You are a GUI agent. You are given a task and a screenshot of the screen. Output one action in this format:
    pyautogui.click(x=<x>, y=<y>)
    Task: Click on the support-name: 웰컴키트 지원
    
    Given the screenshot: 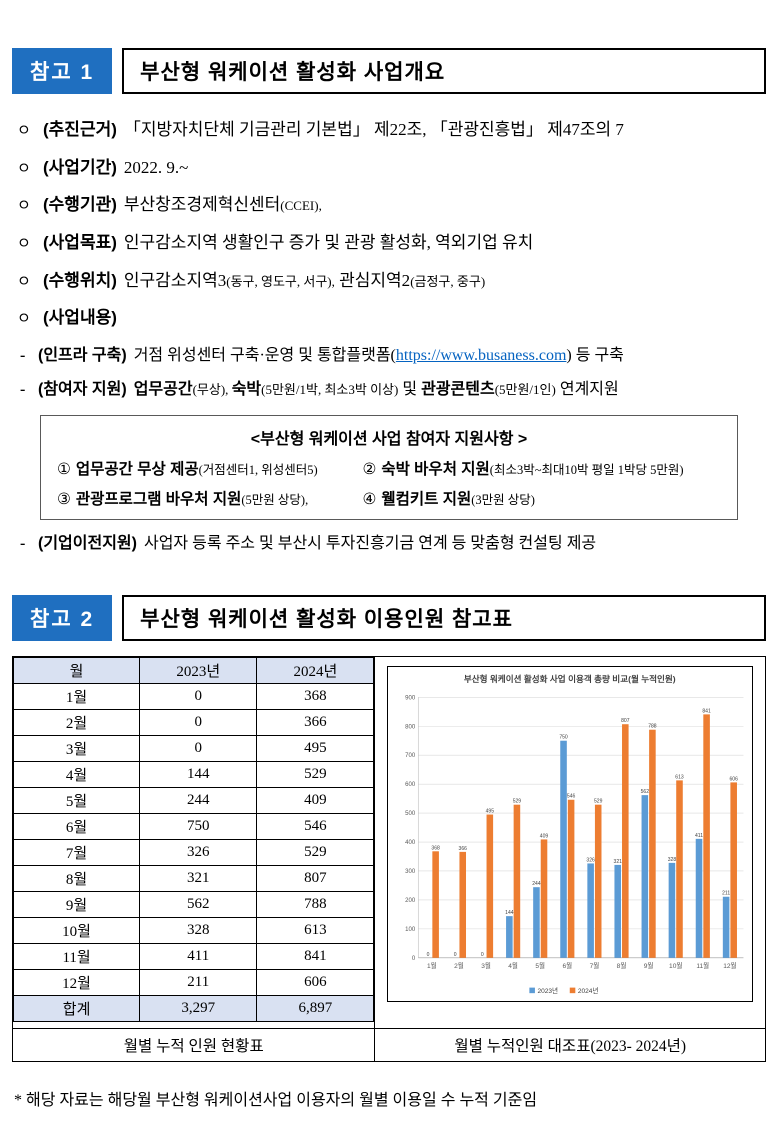 What is the action you would take?
    pyautogui.click(x=426, y=500)
    